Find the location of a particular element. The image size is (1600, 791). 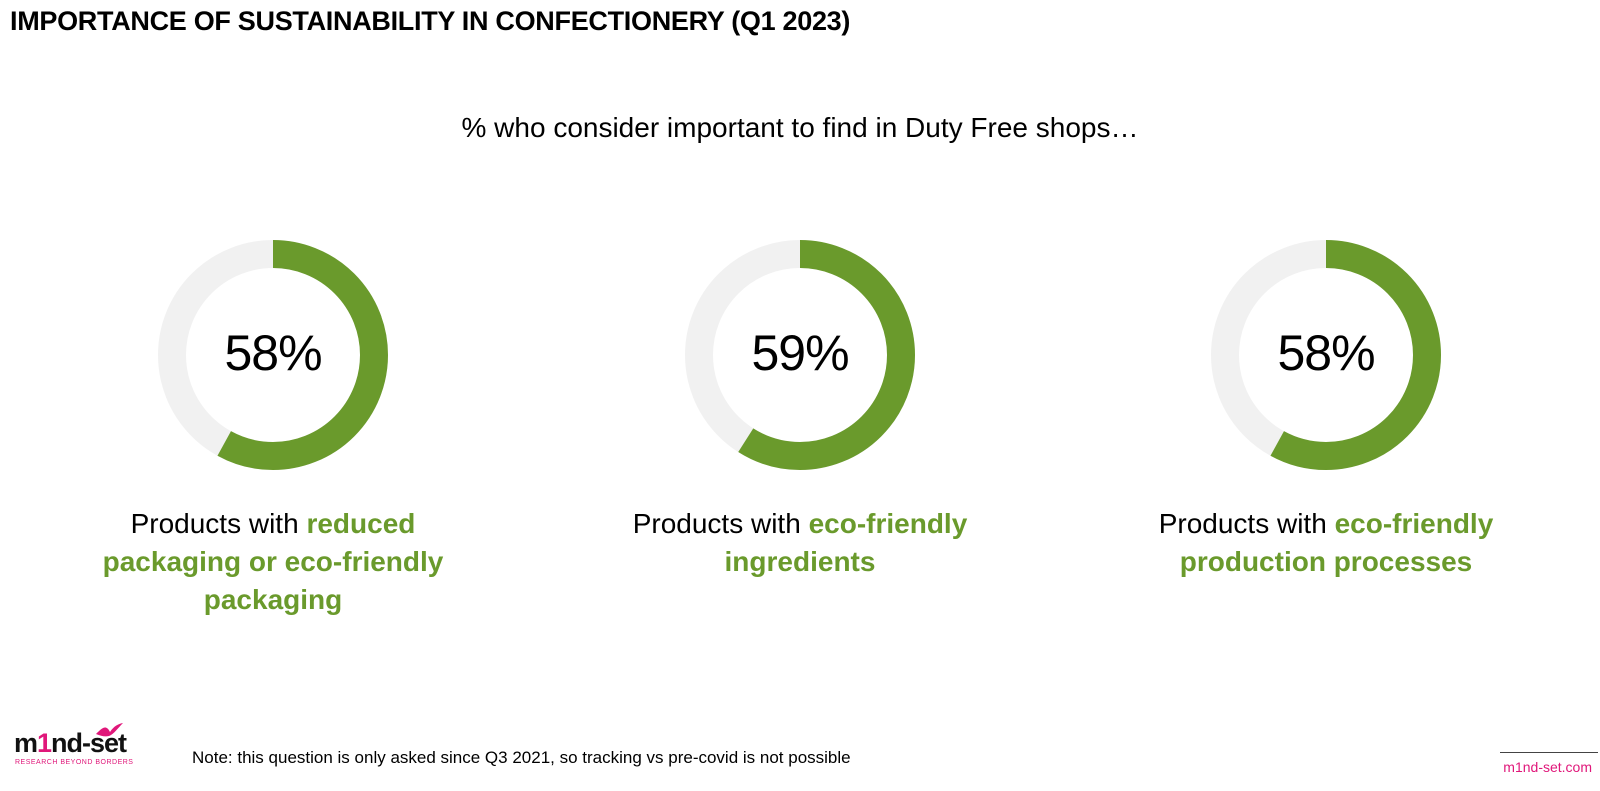

website-link: m1nd-set.com is located at coordinates (1547, 767).